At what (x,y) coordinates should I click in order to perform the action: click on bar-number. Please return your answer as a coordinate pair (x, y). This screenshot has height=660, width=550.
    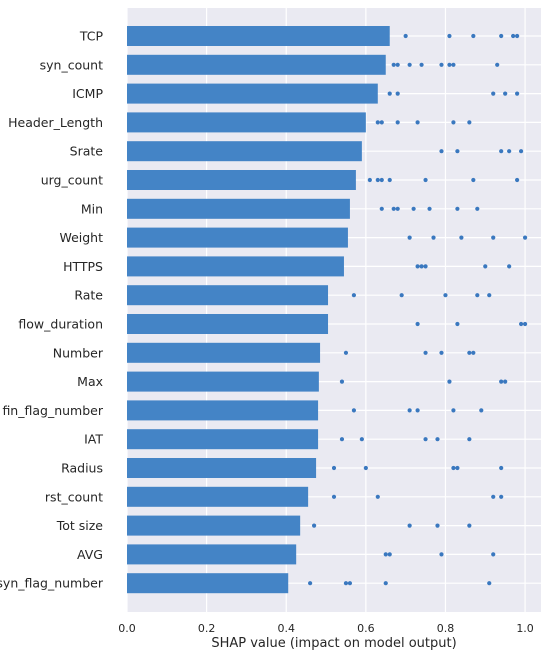
    Looking at the image, I should click on (224, 352).